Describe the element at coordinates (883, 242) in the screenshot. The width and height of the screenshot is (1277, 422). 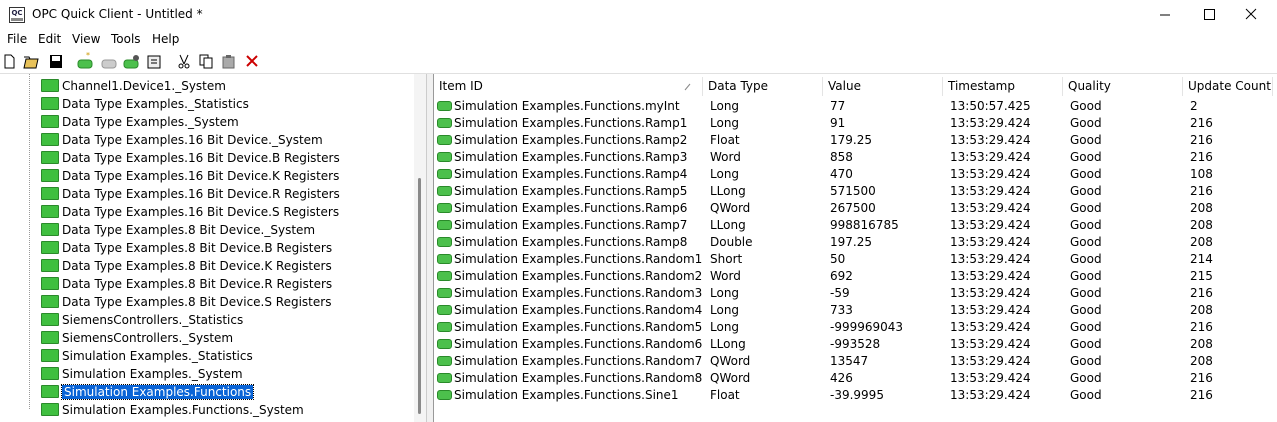
I see `cell: 197.25` at that location.